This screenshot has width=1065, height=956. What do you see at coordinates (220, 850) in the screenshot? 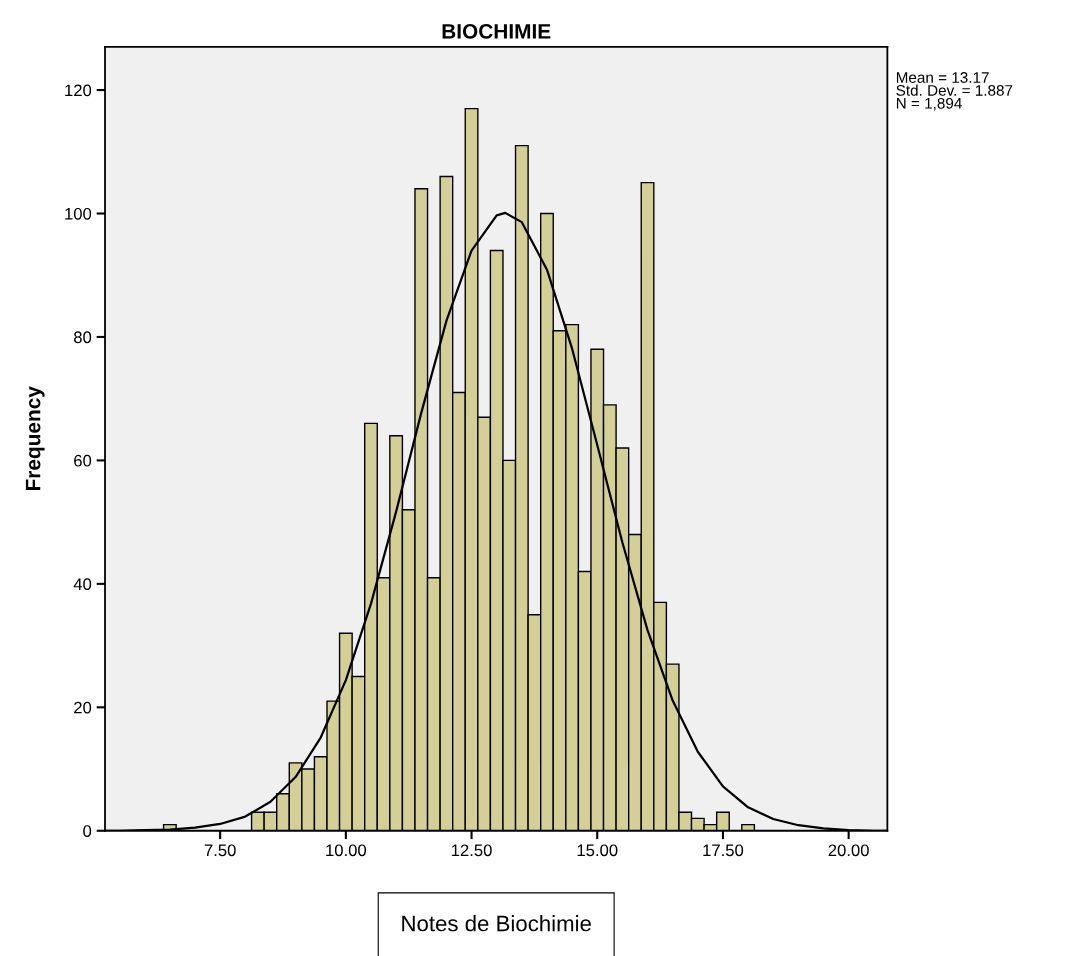
I see `x-tick-label: 7.50` at bounding box center [220, 850].